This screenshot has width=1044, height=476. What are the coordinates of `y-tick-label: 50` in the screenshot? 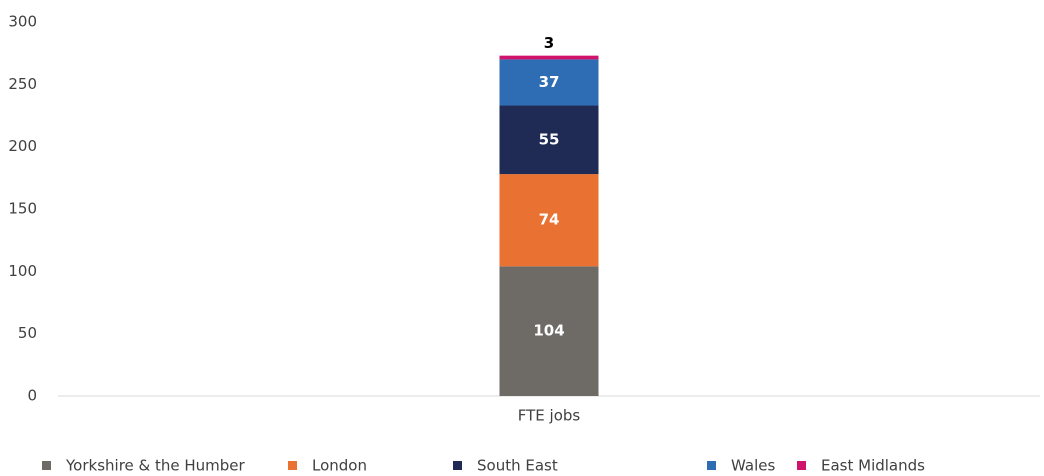 It's located at (27, 333).